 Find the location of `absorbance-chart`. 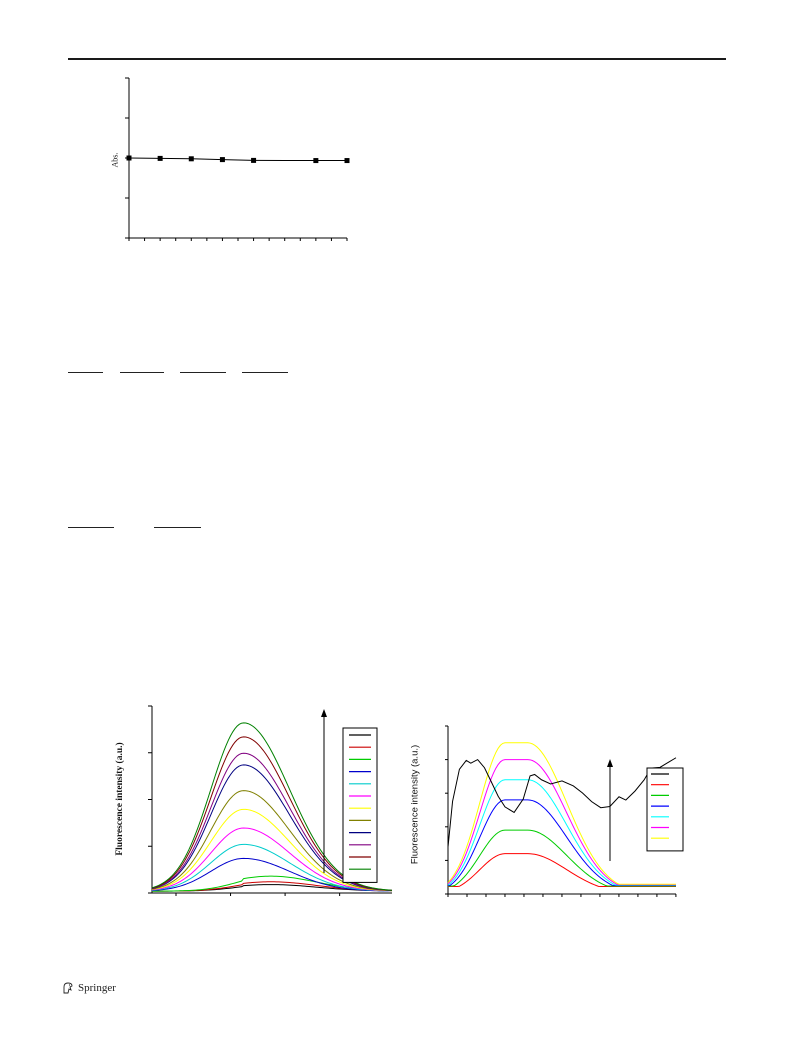

absorbance-chart is located at coordinates (237, 159).